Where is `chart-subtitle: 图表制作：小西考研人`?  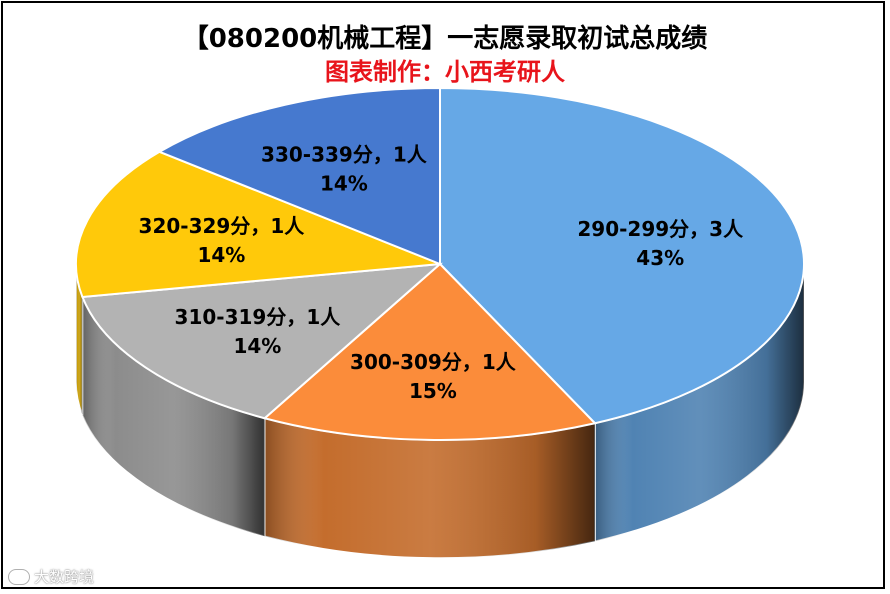 chart-subtitle: 图表制作：小西考研人 is located at coordinates (445, 72).